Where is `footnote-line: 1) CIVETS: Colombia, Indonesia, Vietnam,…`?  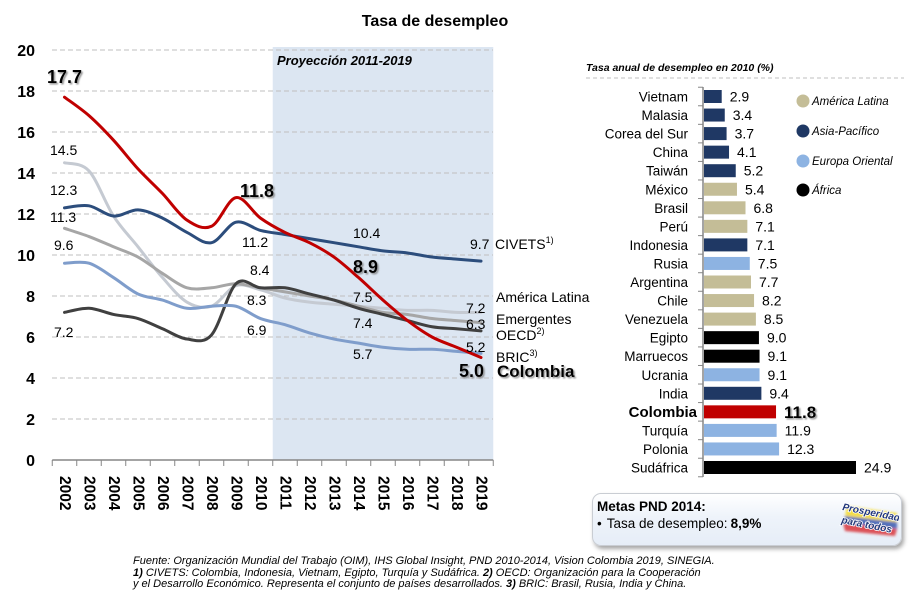
footnote-line: 1) CIVETS: Colombia, Indonesia, Vietnam,… is located at coordinates (424, 573).